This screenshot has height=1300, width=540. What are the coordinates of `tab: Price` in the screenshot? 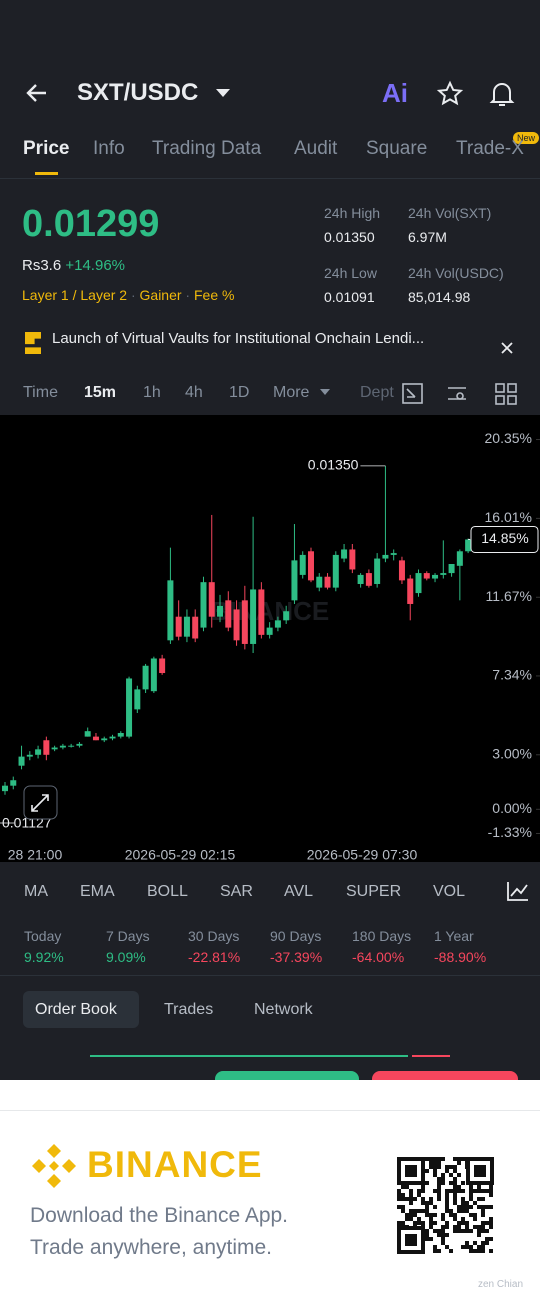 It's located at (46, 148).